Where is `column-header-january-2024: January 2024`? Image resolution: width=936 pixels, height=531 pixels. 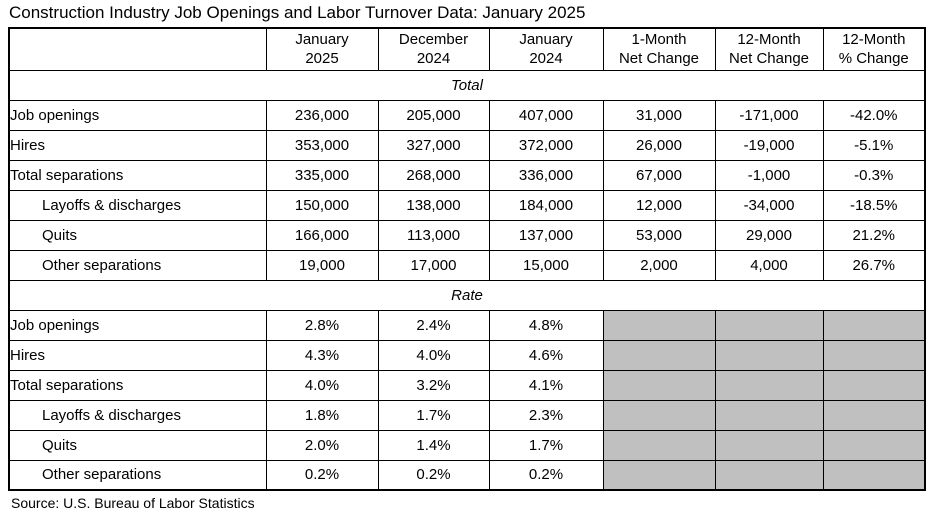 column-header-january-2024: January 2024 is located at coordinates (546, 49).